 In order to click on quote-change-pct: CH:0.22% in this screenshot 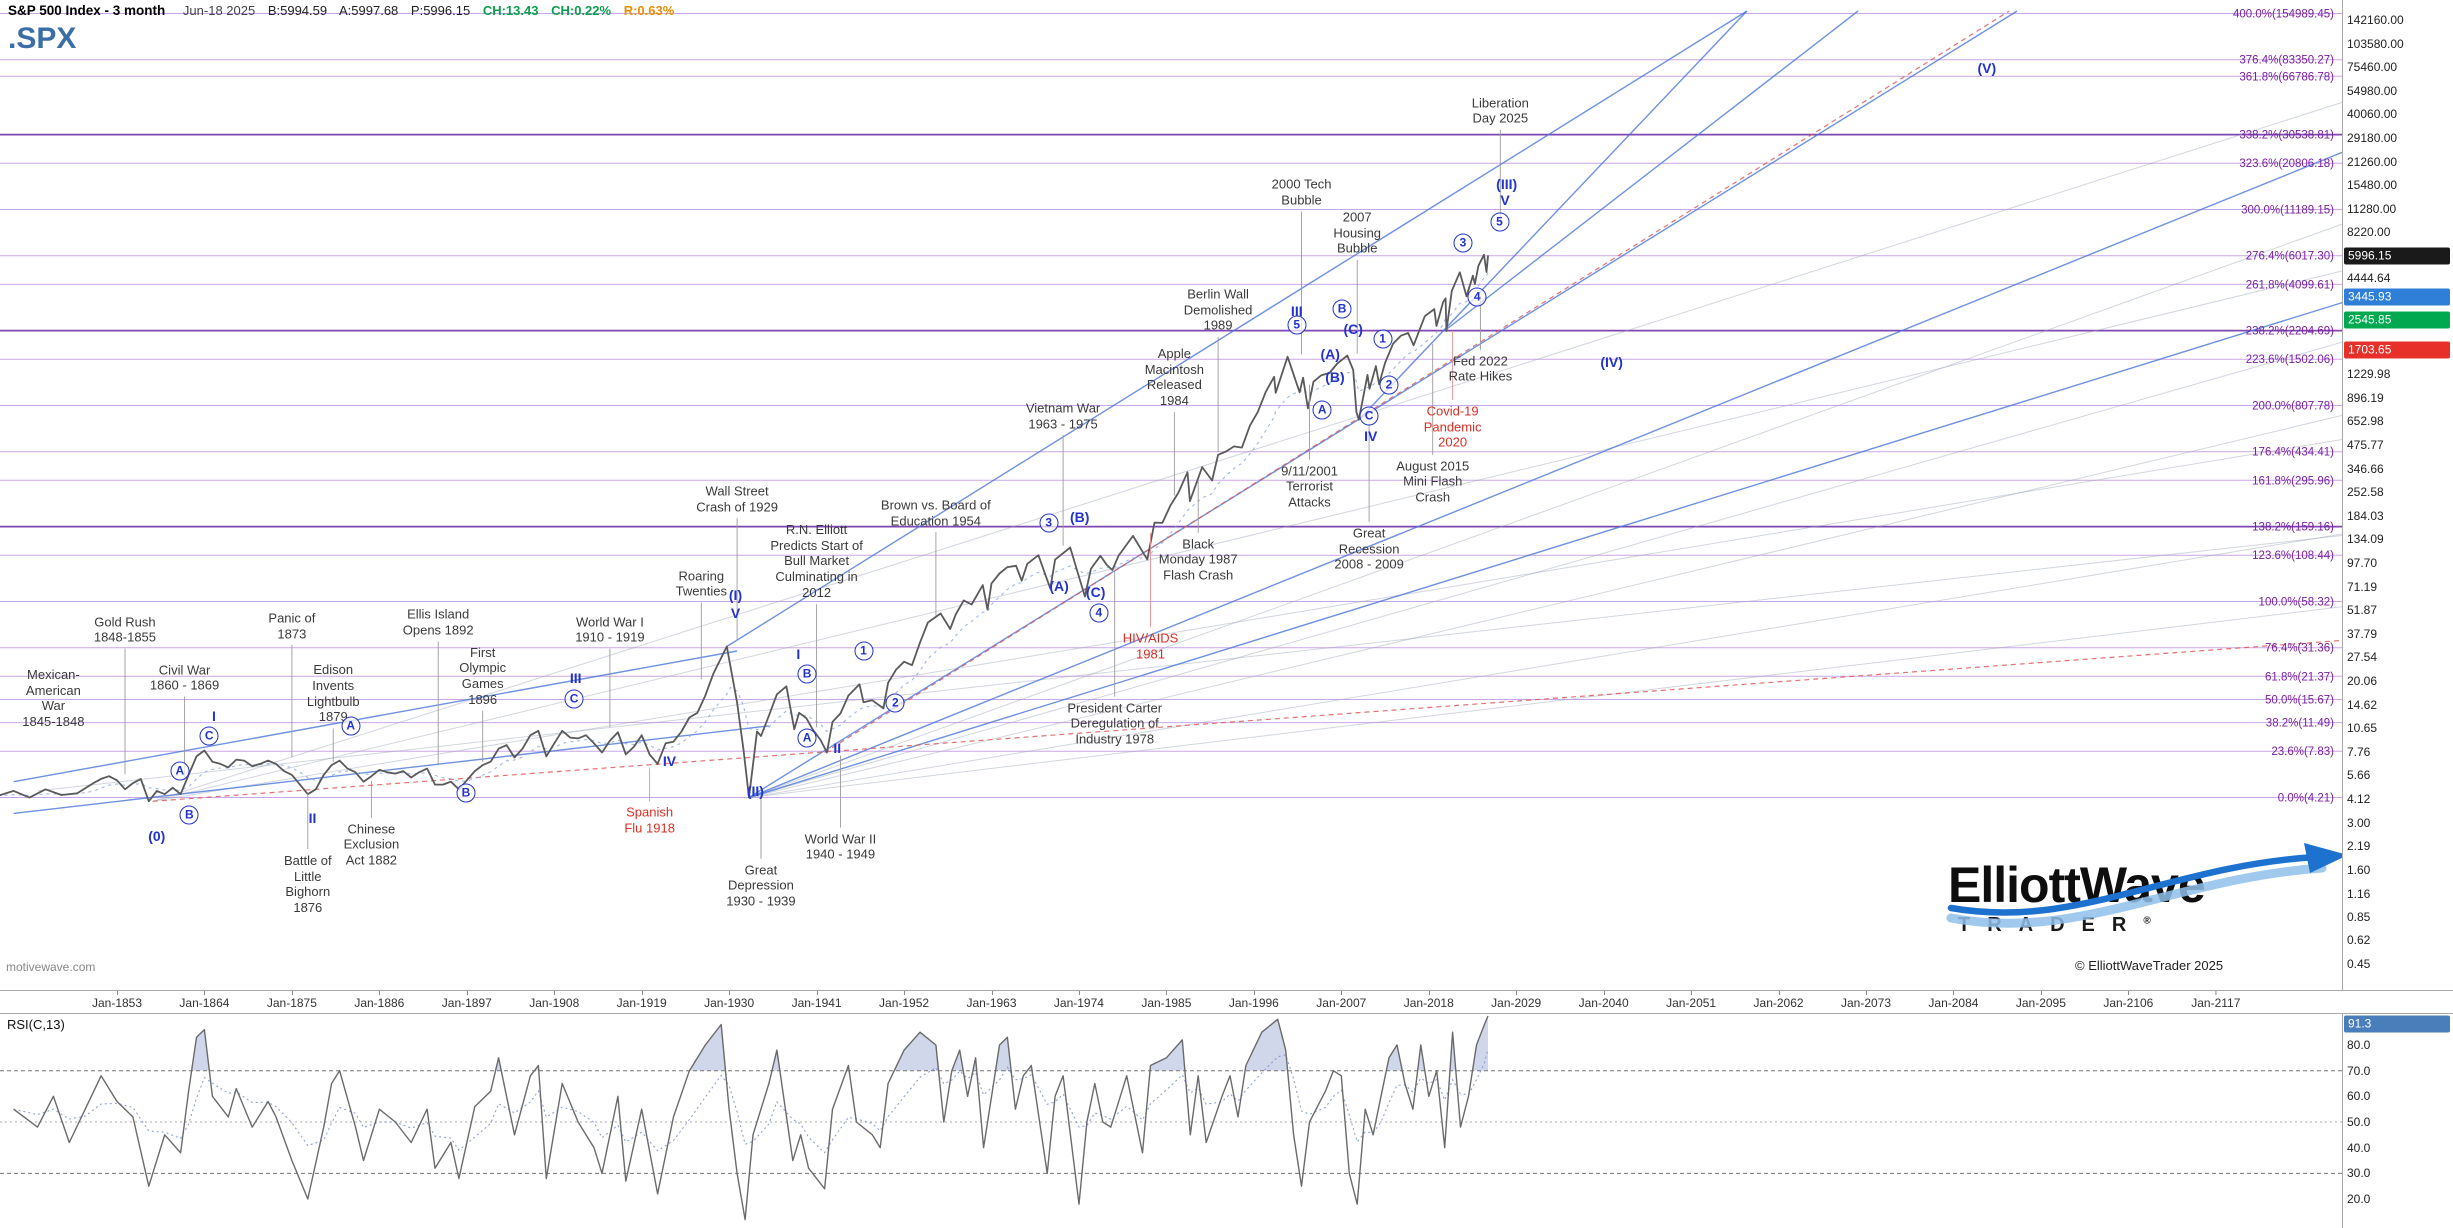, I will do `click(581, 10)`.